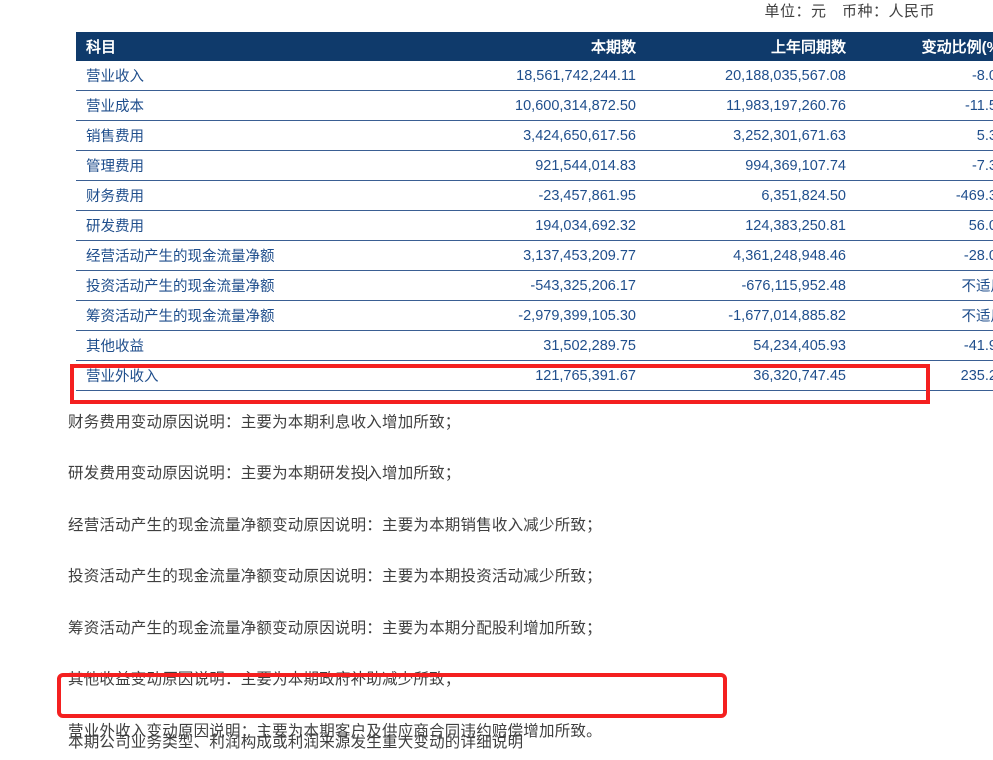 This screenshot has width=993, height=760. What do you see at coordinates (751, 165) in the screenshot?
I see `cell-previous-period: 994,369,107.74` at bounding box center [751, 165].